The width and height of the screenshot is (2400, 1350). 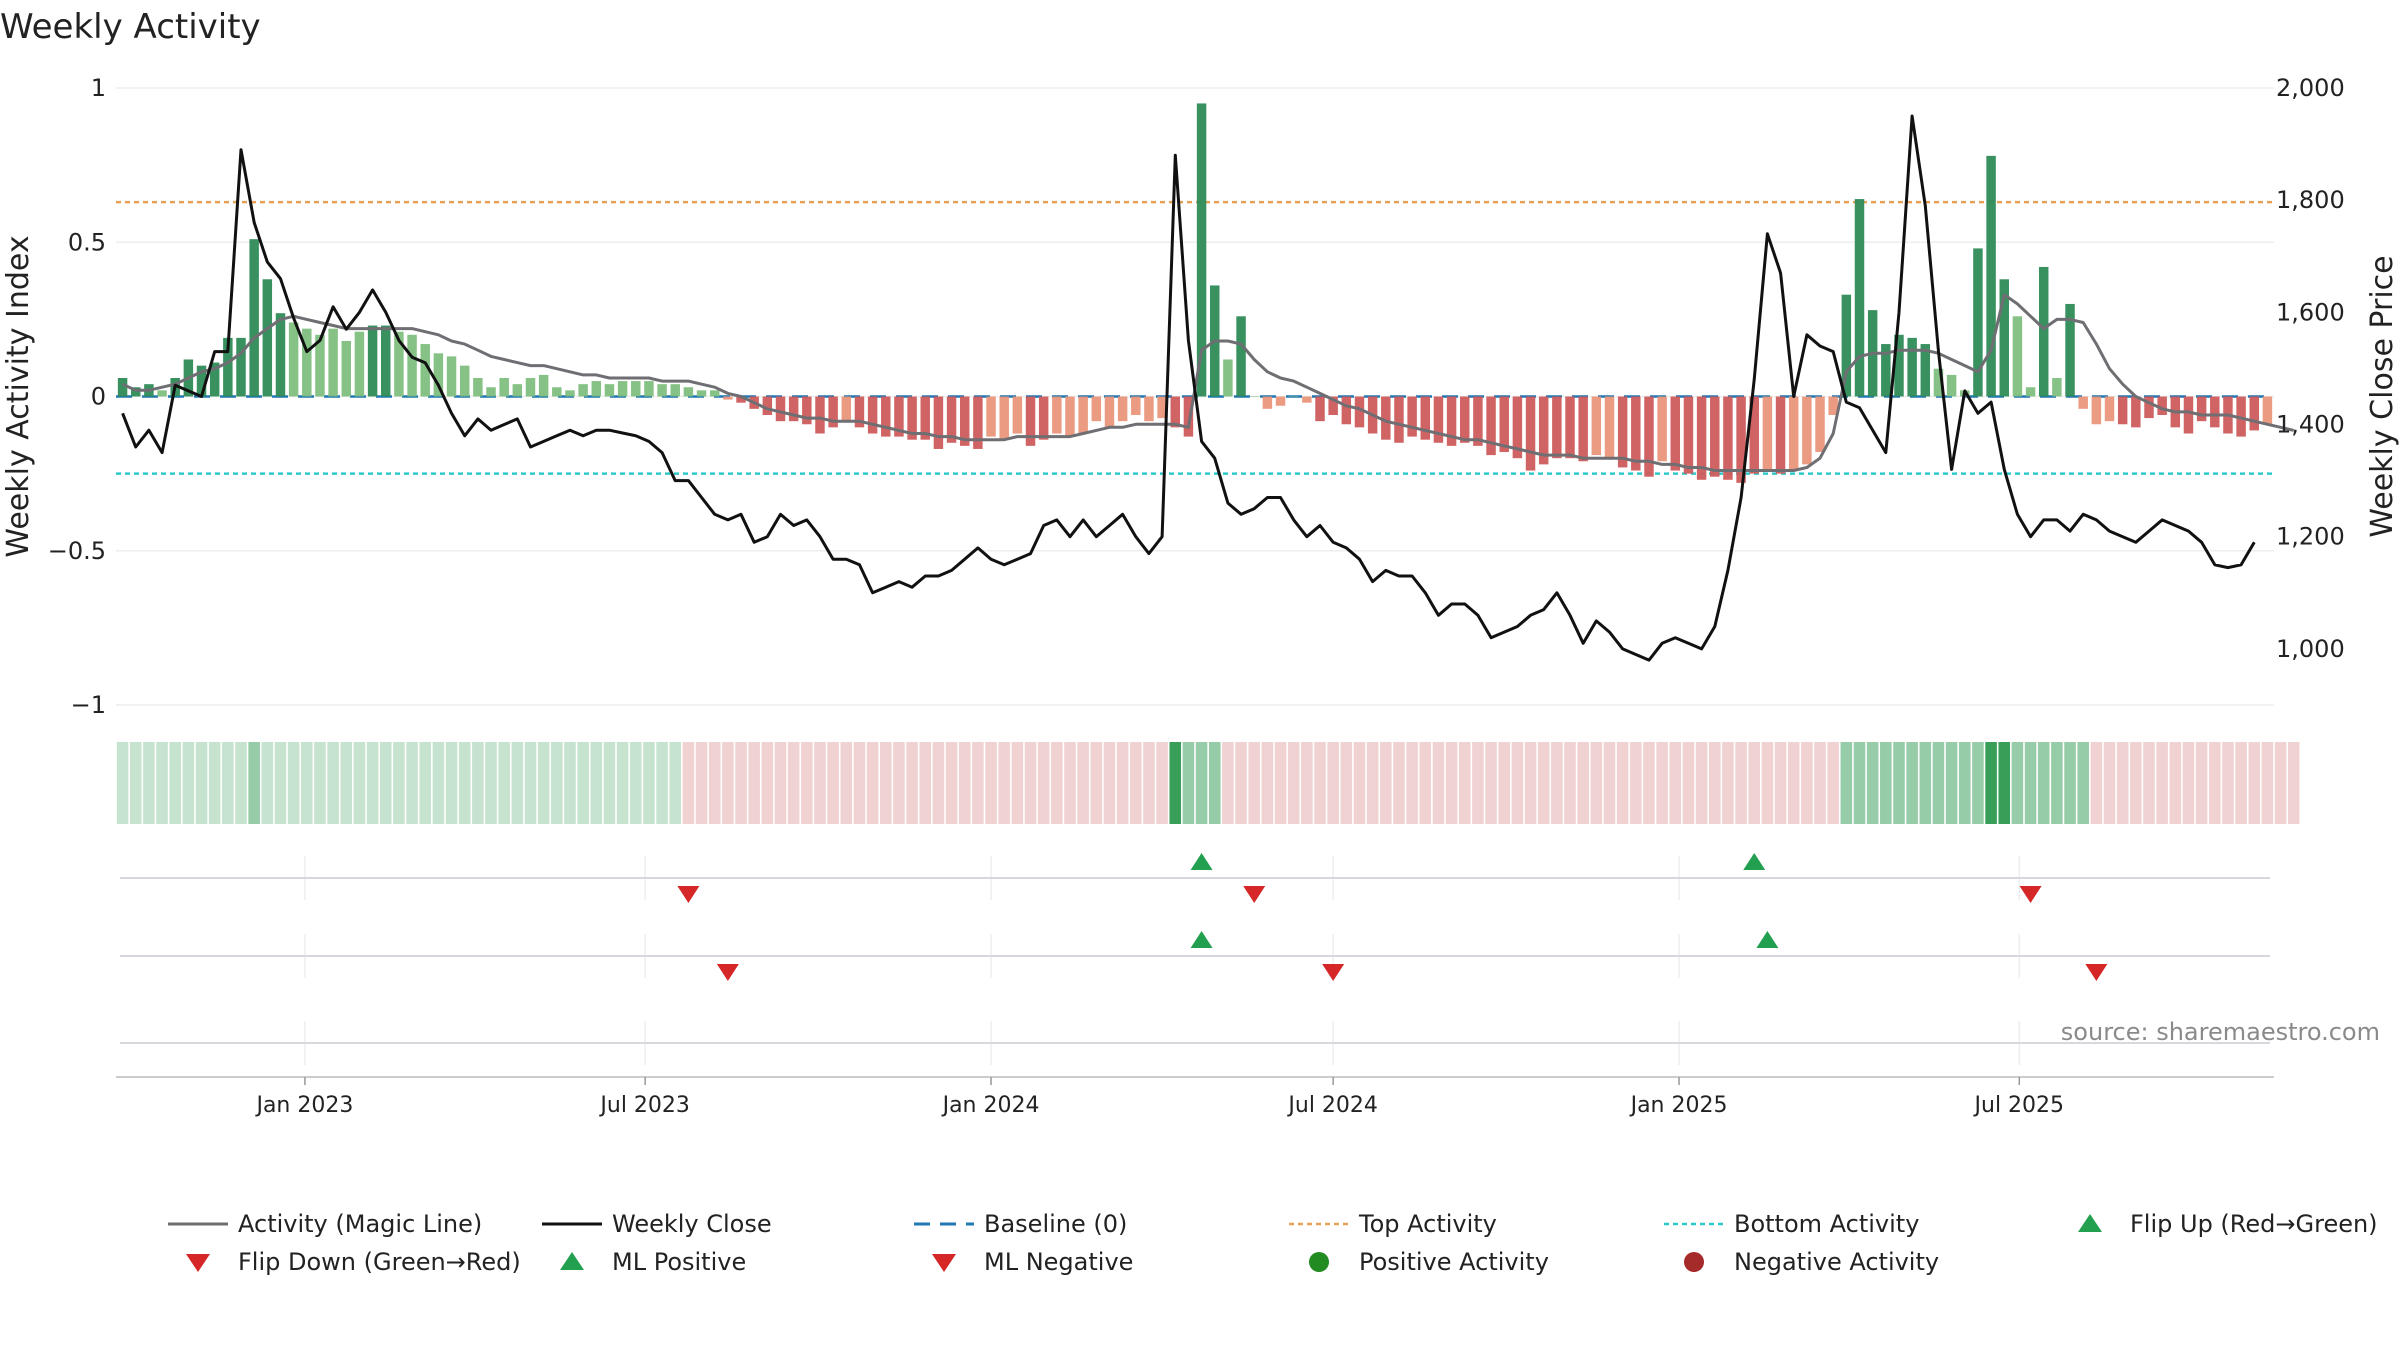 What do you see at coordinates (1058, 1262) in the screenshot?
I see `legend-label: ML Negative` at bounding box center [1058, 1262].